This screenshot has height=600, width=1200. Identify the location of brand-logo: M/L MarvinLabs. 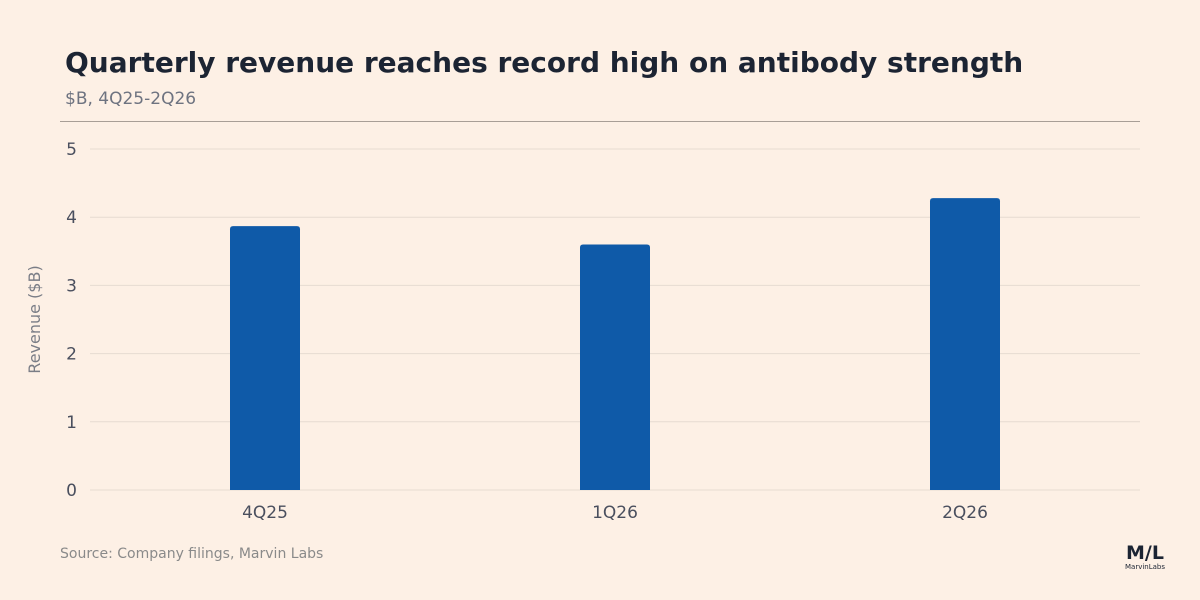
(1145, 557).